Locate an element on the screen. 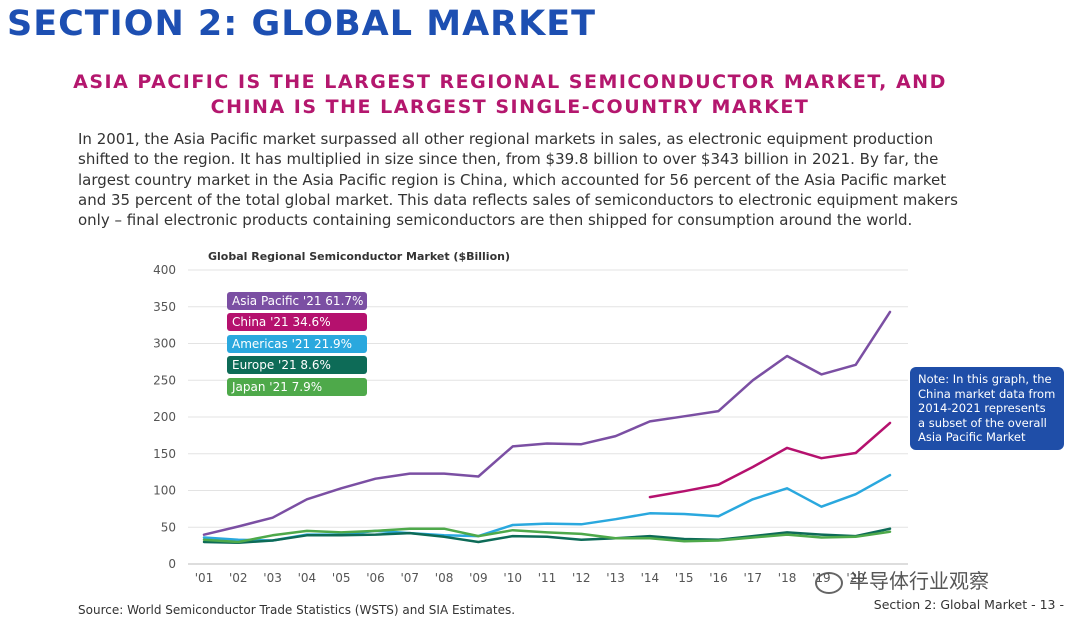 Image resolution: width=1080 pixels, height=631 pixels. series-line-china is located at coordinates (770, 460).